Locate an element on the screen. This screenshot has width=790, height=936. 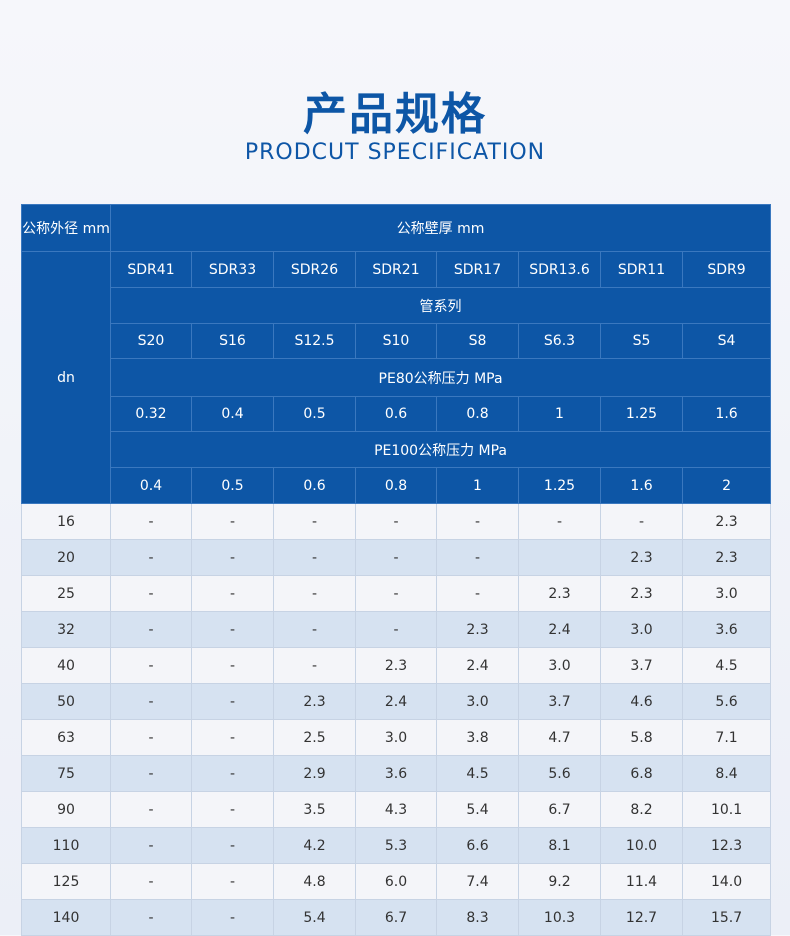
value-cell: 6.7 is located at coordinates (559, 809).